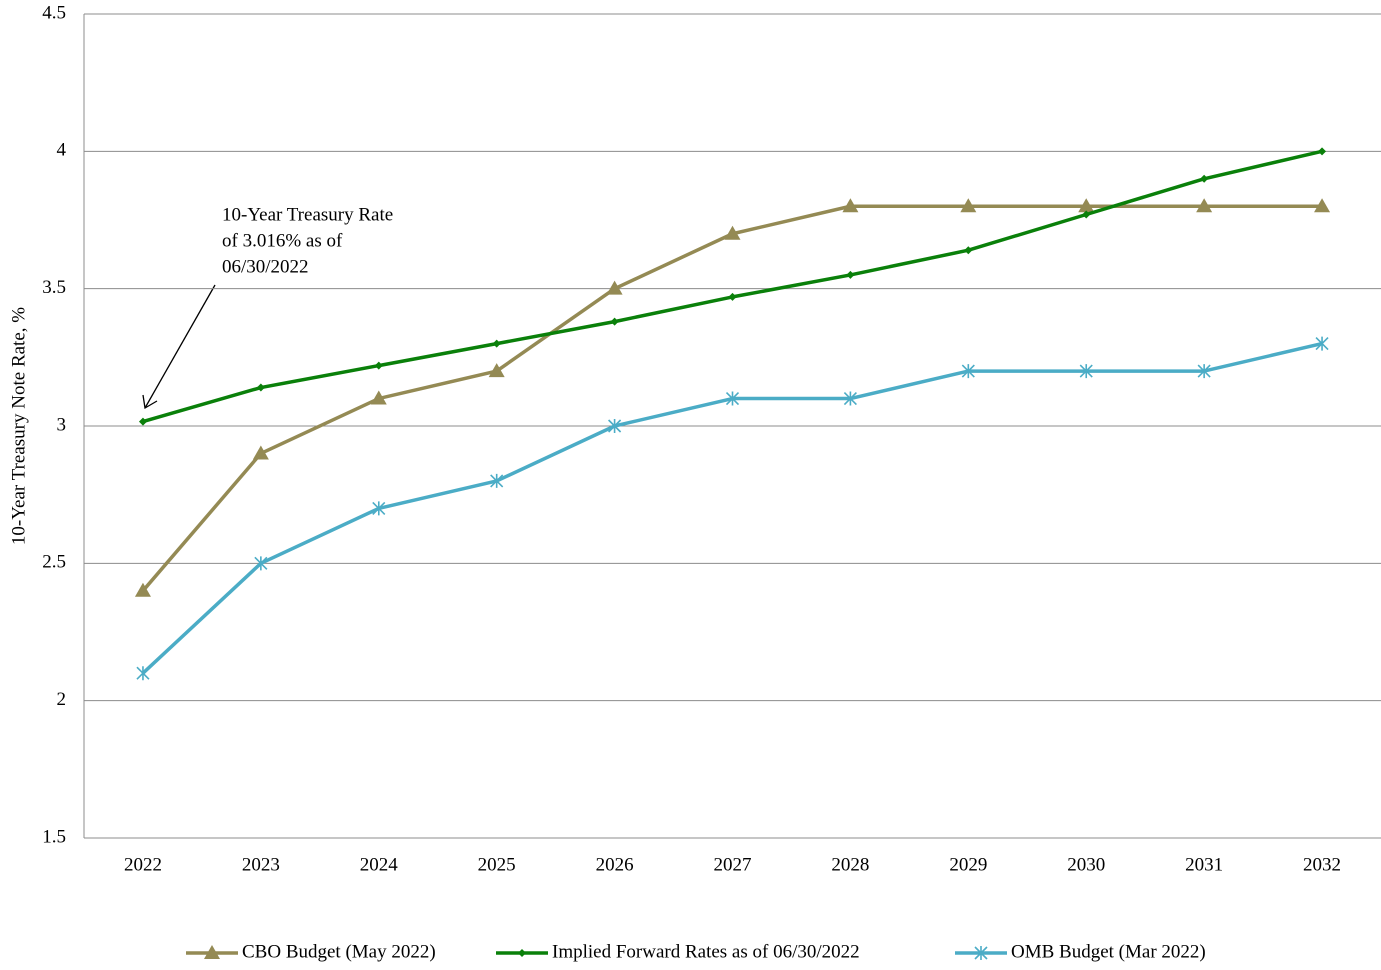 This screenshot has height=970, width=1381. Describe the element at coordinates (18, 426) in the screenshot. I see `y-axis-label: 10-Year Treasury Note Rate, %` at that location.